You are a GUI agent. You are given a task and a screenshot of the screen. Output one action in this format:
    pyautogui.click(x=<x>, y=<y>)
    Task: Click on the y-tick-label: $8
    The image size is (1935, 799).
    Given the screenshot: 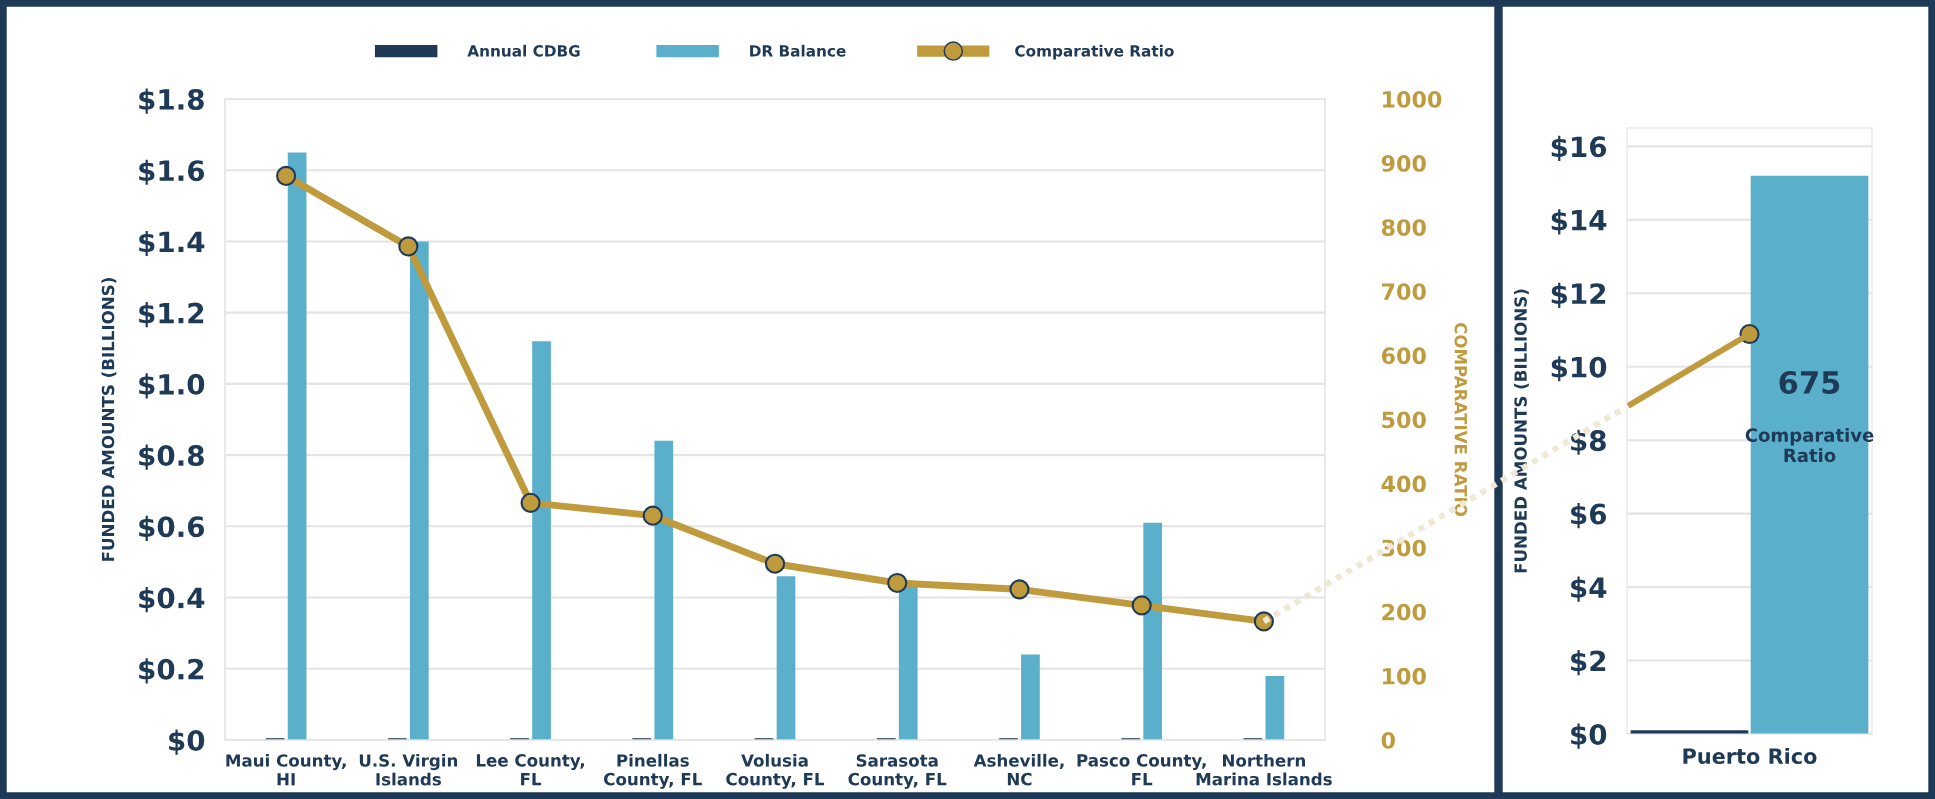 What is the action you would take?
    pyautogui.click(x=1588, y=442)
    